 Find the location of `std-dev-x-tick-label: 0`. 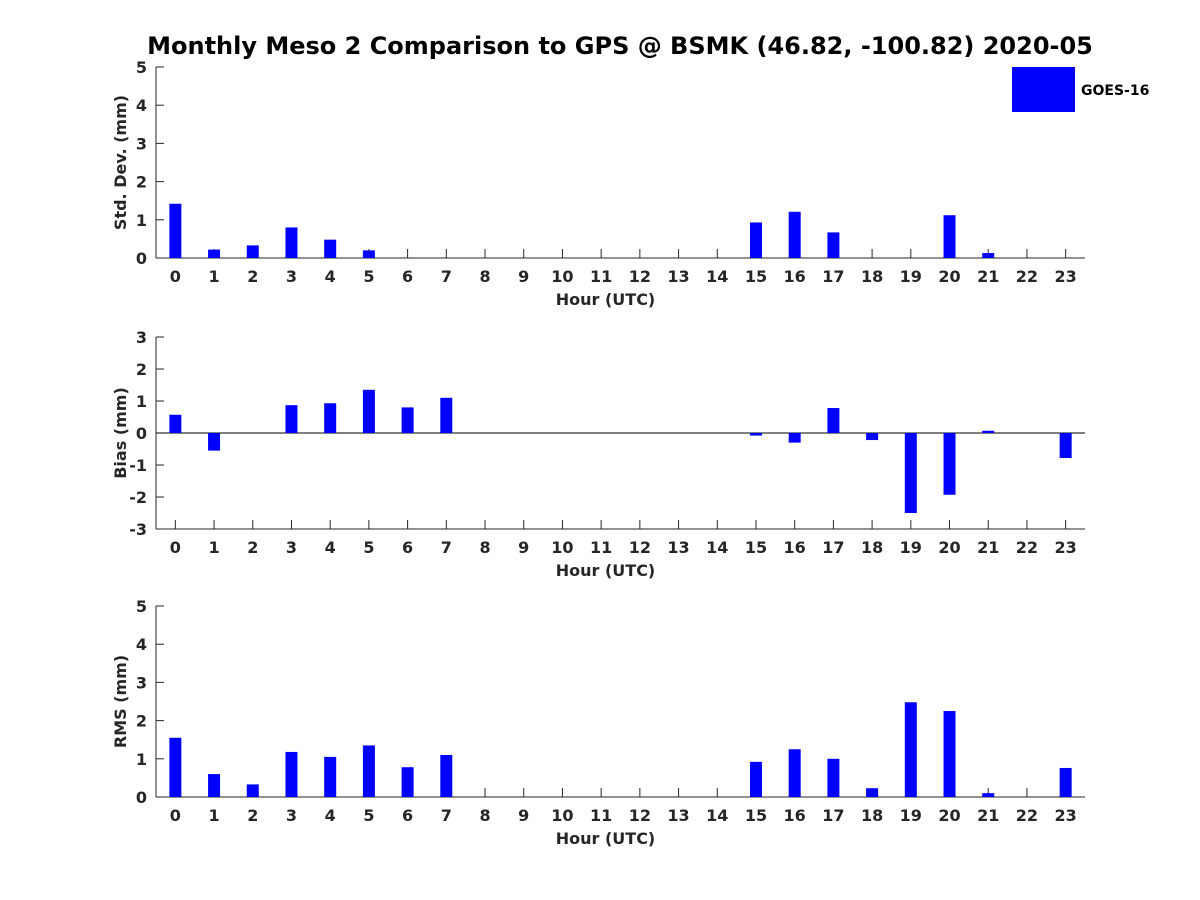

std-dev-x-tick-label: 0 is located at coordinates (175, 276).